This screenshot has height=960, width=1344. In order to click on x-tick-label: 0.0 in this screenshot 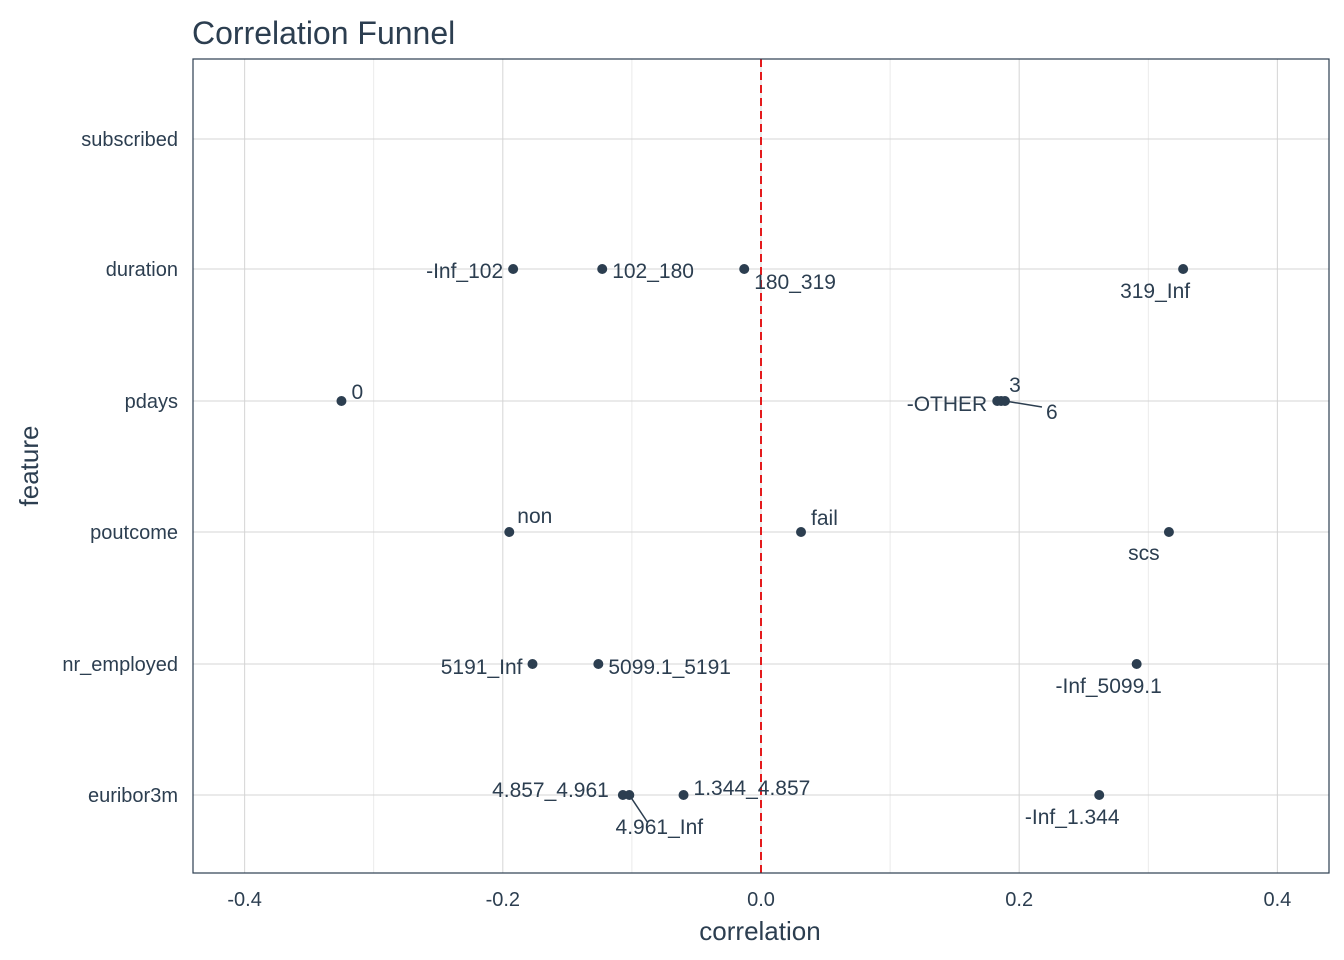, I will do `click(761, 900)`.